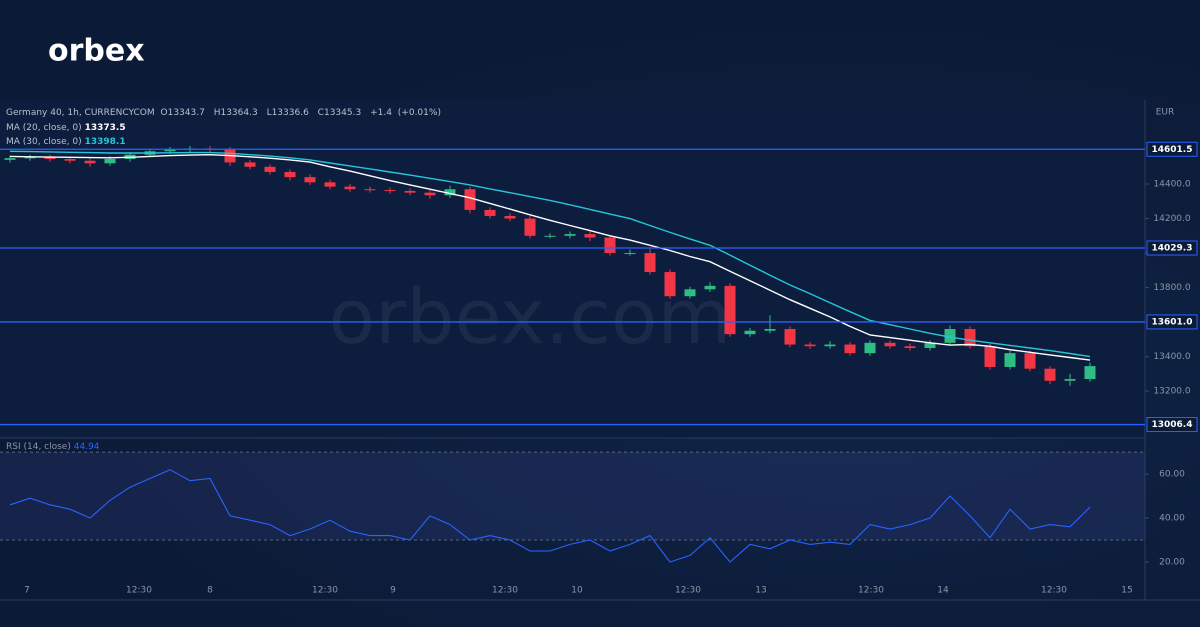 This screenshot has height=627, width=1200. I want to click on axis-unit: EUR, so click(1165, 113).